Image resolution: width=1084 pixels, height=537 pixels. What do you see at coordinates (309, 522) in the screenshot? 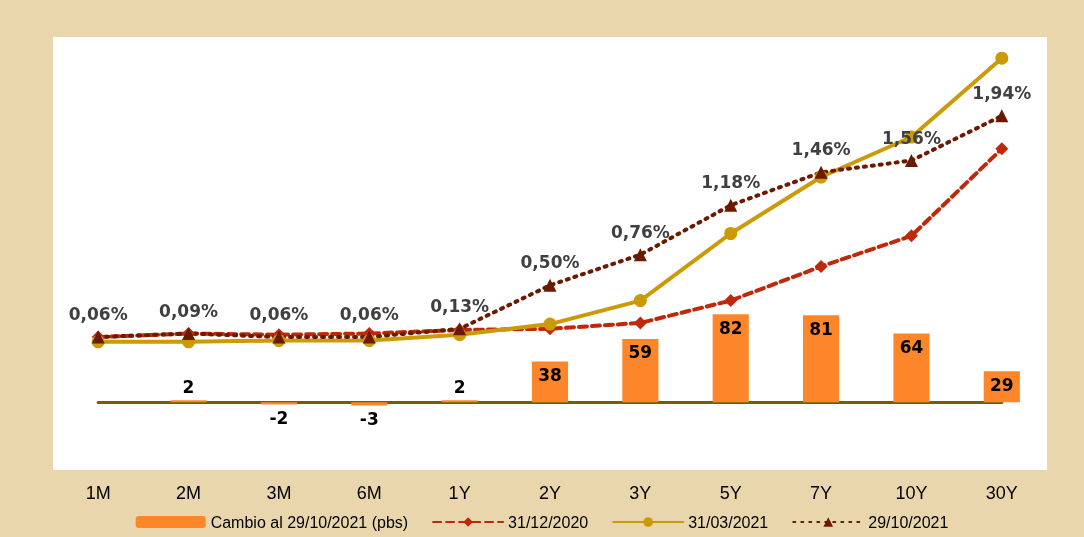
I see `legend-label: Cambio al 29/10/2021 (pbs)` at bounding box center [309, 522].